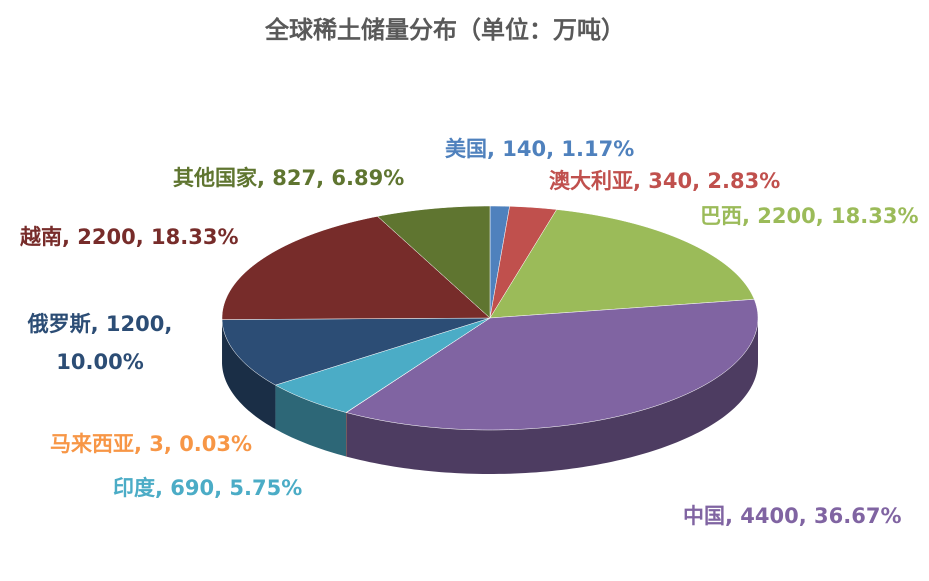  Describe the element at coordinates (540, 149) in the screenshot. I see `data-label: 美国, 140, 1.17%` at that location.